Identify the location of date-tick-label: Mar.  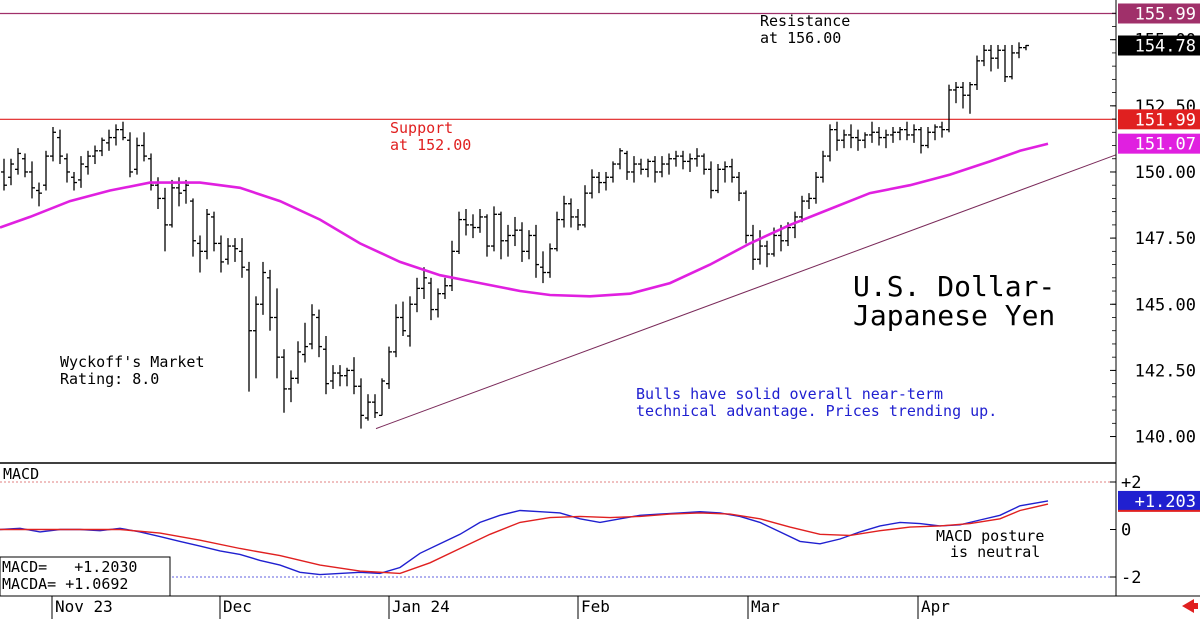
(765, 606).